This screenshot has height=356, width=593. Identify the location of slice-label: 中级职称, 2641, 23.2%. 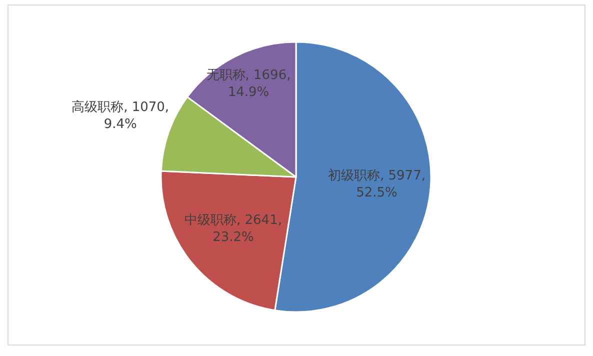
(233, 229).